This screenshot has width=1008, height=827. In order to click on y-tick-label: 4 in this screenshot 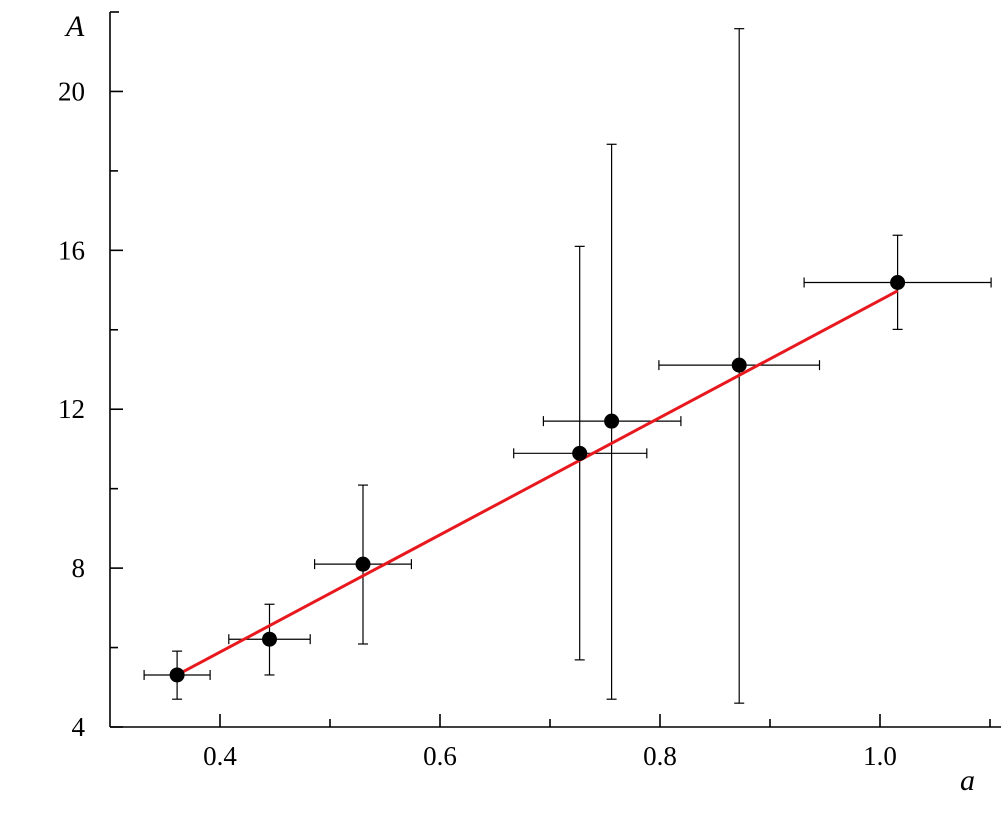, I will do `click(79, 727)`.